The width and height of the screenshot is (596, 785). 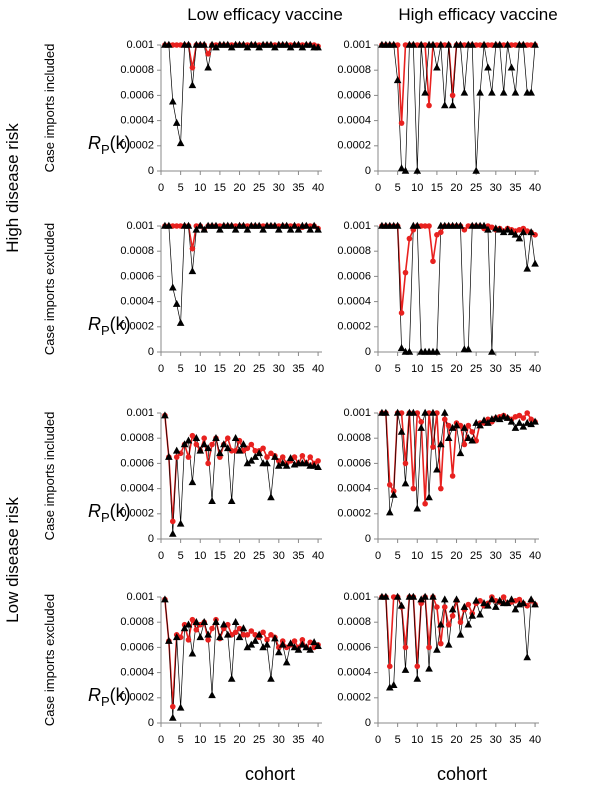 What do you see at coordinates (354, 327) in the screenshot?
I see `y-tick-label: 0.0002` at bounding box center [354, 327].